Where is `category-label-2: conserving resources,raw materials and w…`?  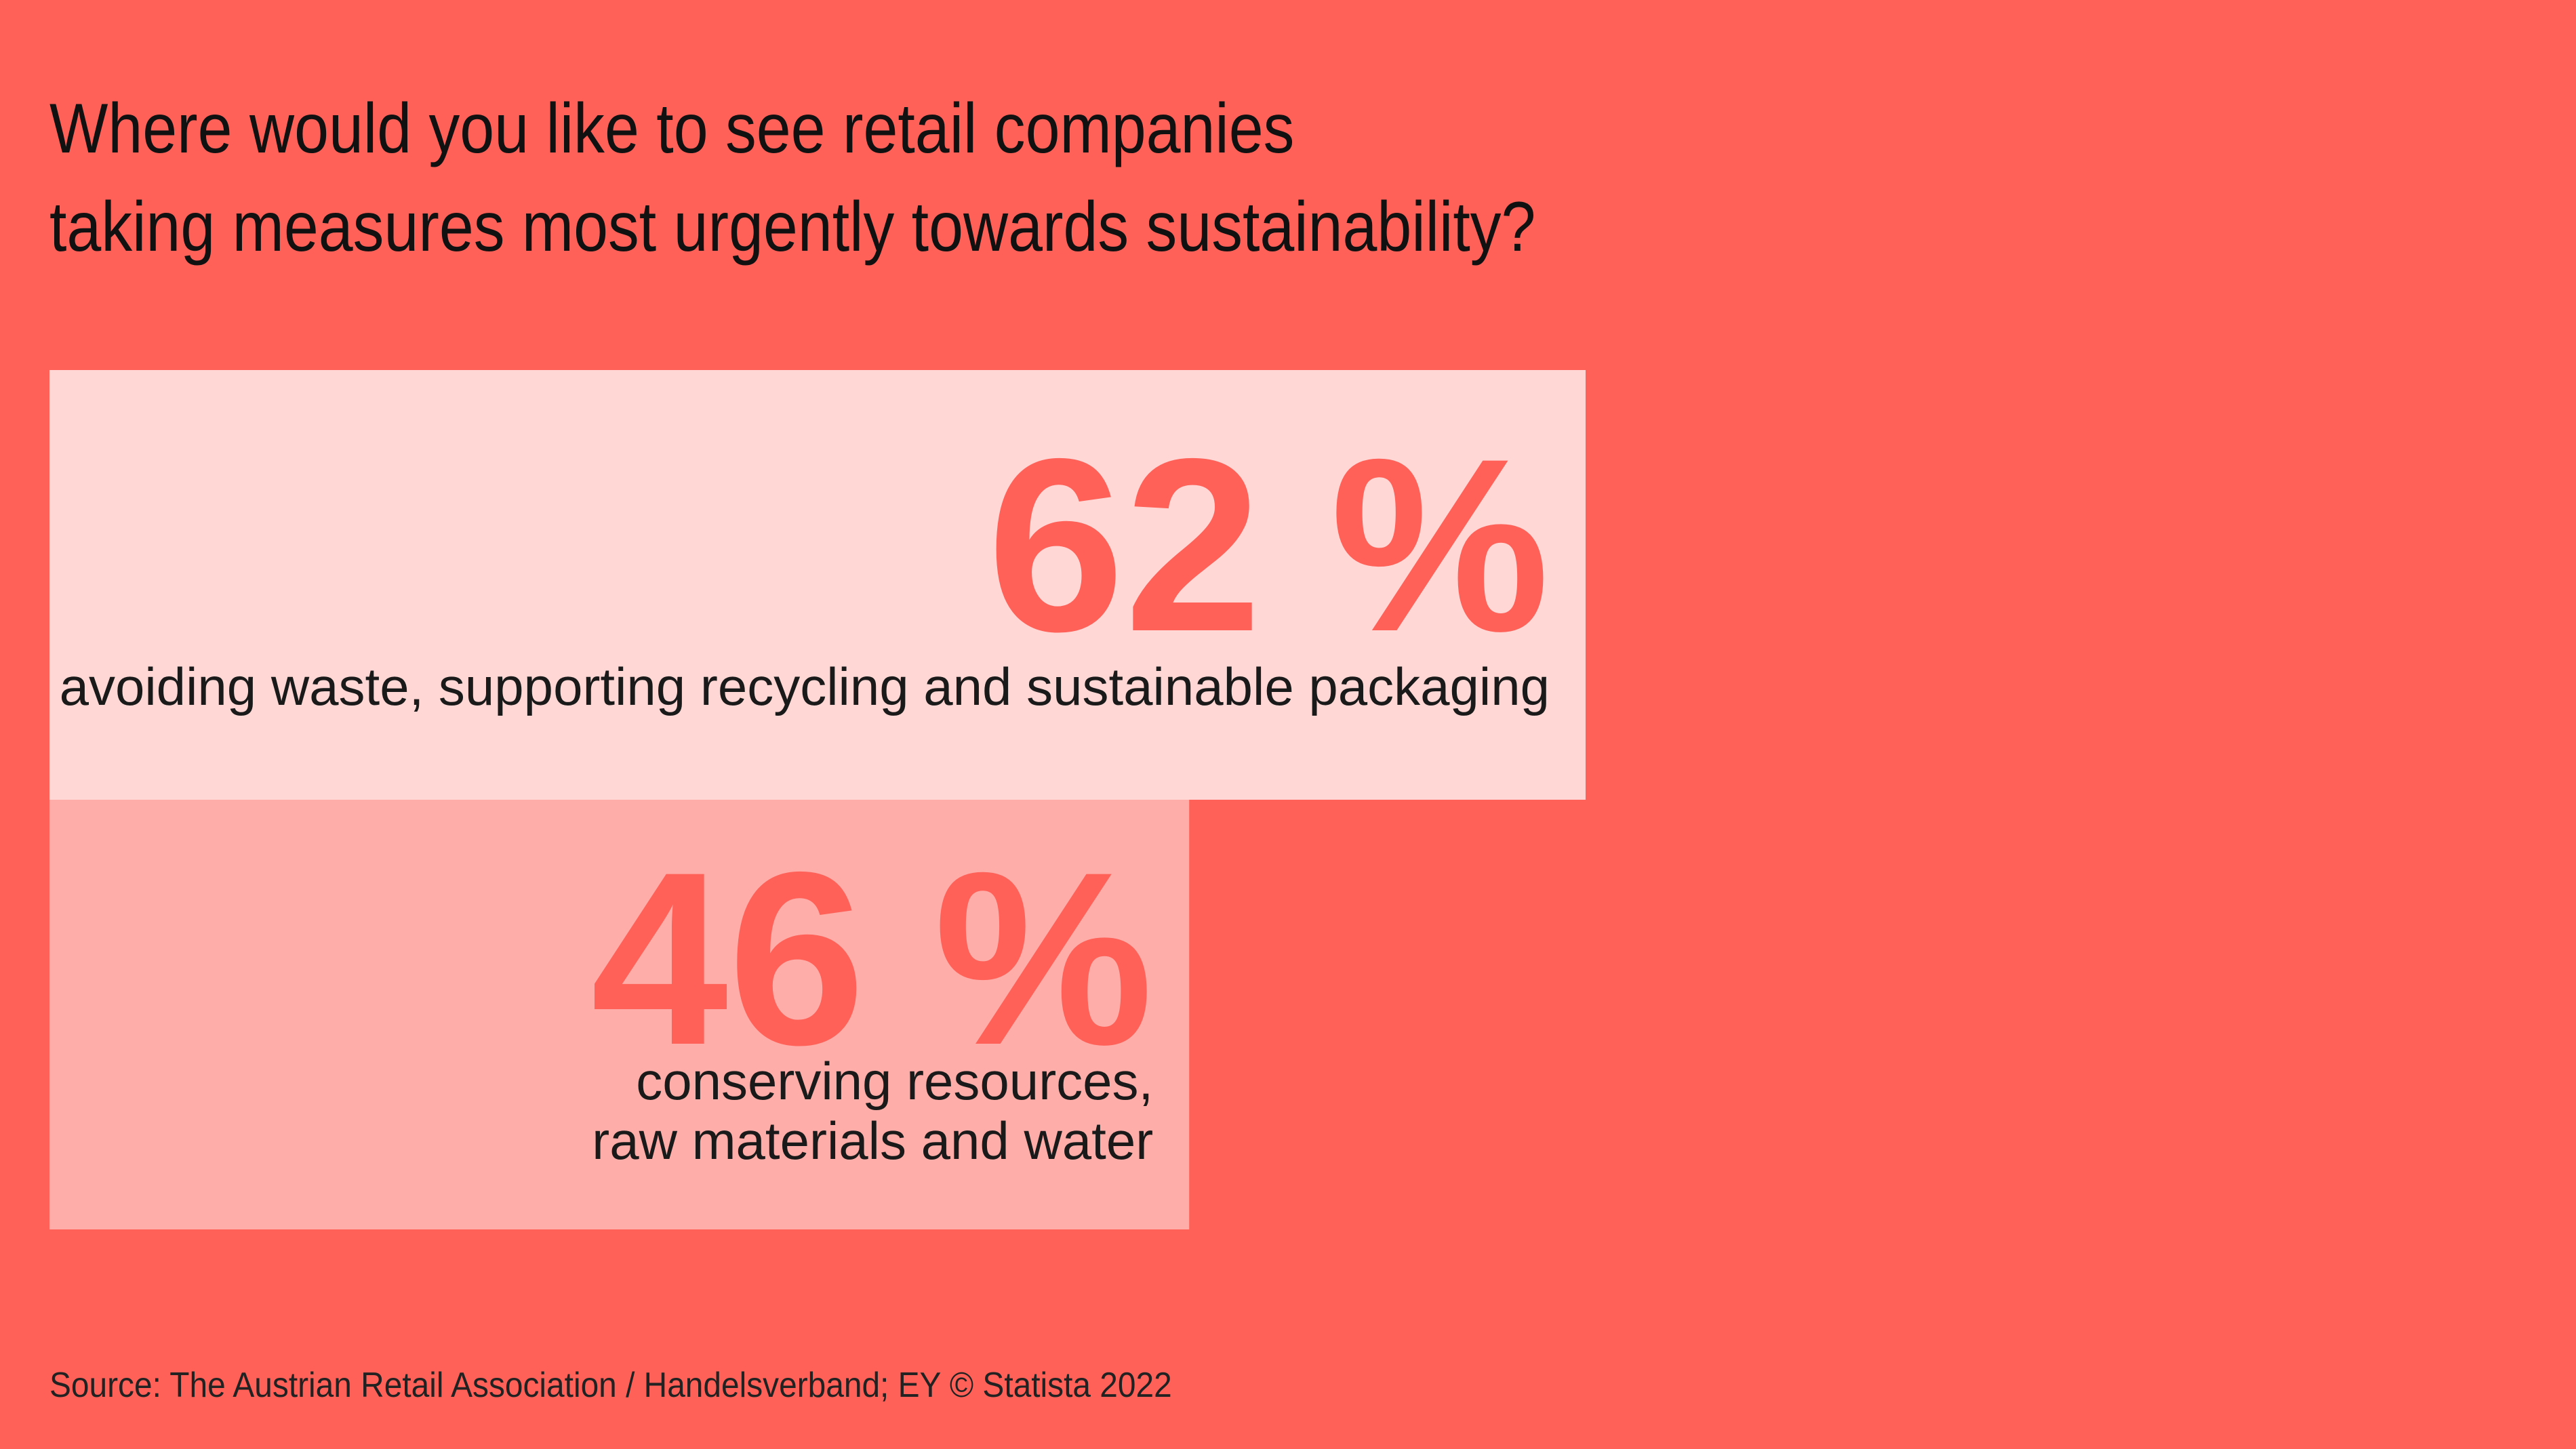 category-label-2: conserving resources,raw materials and w… is located at coordinates (872, 1110).